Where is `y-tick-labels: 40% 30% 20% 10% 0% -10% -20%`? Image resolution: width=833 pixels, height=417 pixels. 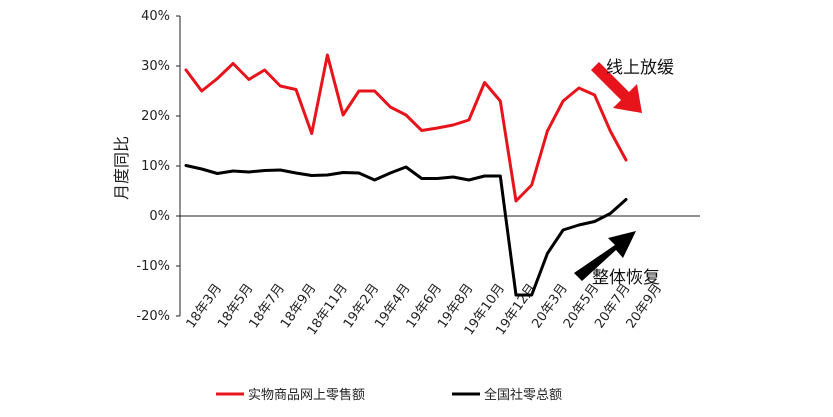 y-tick-labels: 40% 30% 20% 10% 0% -10% -20% is located at coordinates (153, 166).